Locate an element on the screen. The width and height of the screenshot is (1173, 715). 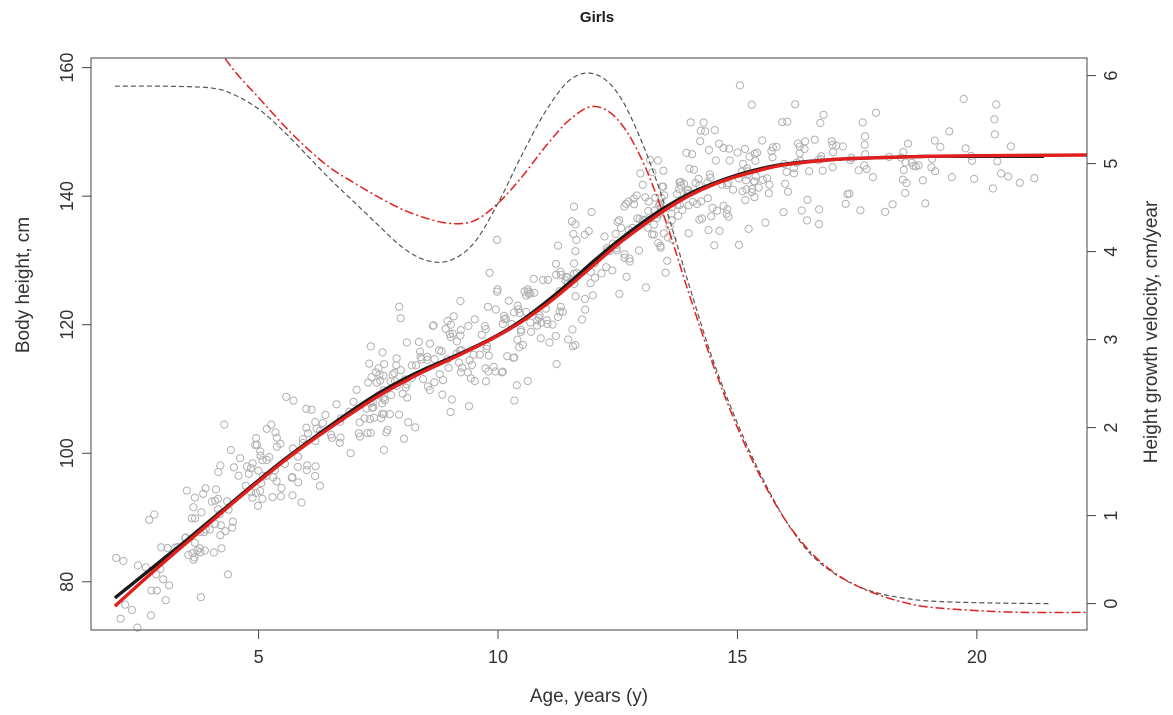
x-axis: 5 10 15 20 is located at coordinates (620, 648).